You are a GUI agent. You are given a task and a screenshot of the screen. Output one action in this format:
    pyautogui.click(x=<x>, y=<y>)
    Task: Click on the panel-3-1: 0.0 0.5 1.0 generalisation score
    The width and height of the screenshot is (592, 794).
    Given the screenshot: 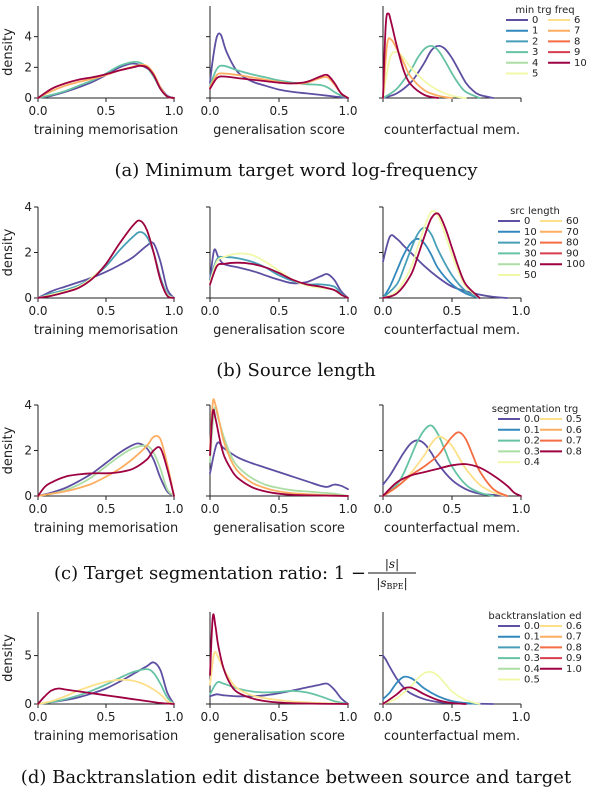 What is the action you would take?
    pyautogui.click(x=279, y=678)
    